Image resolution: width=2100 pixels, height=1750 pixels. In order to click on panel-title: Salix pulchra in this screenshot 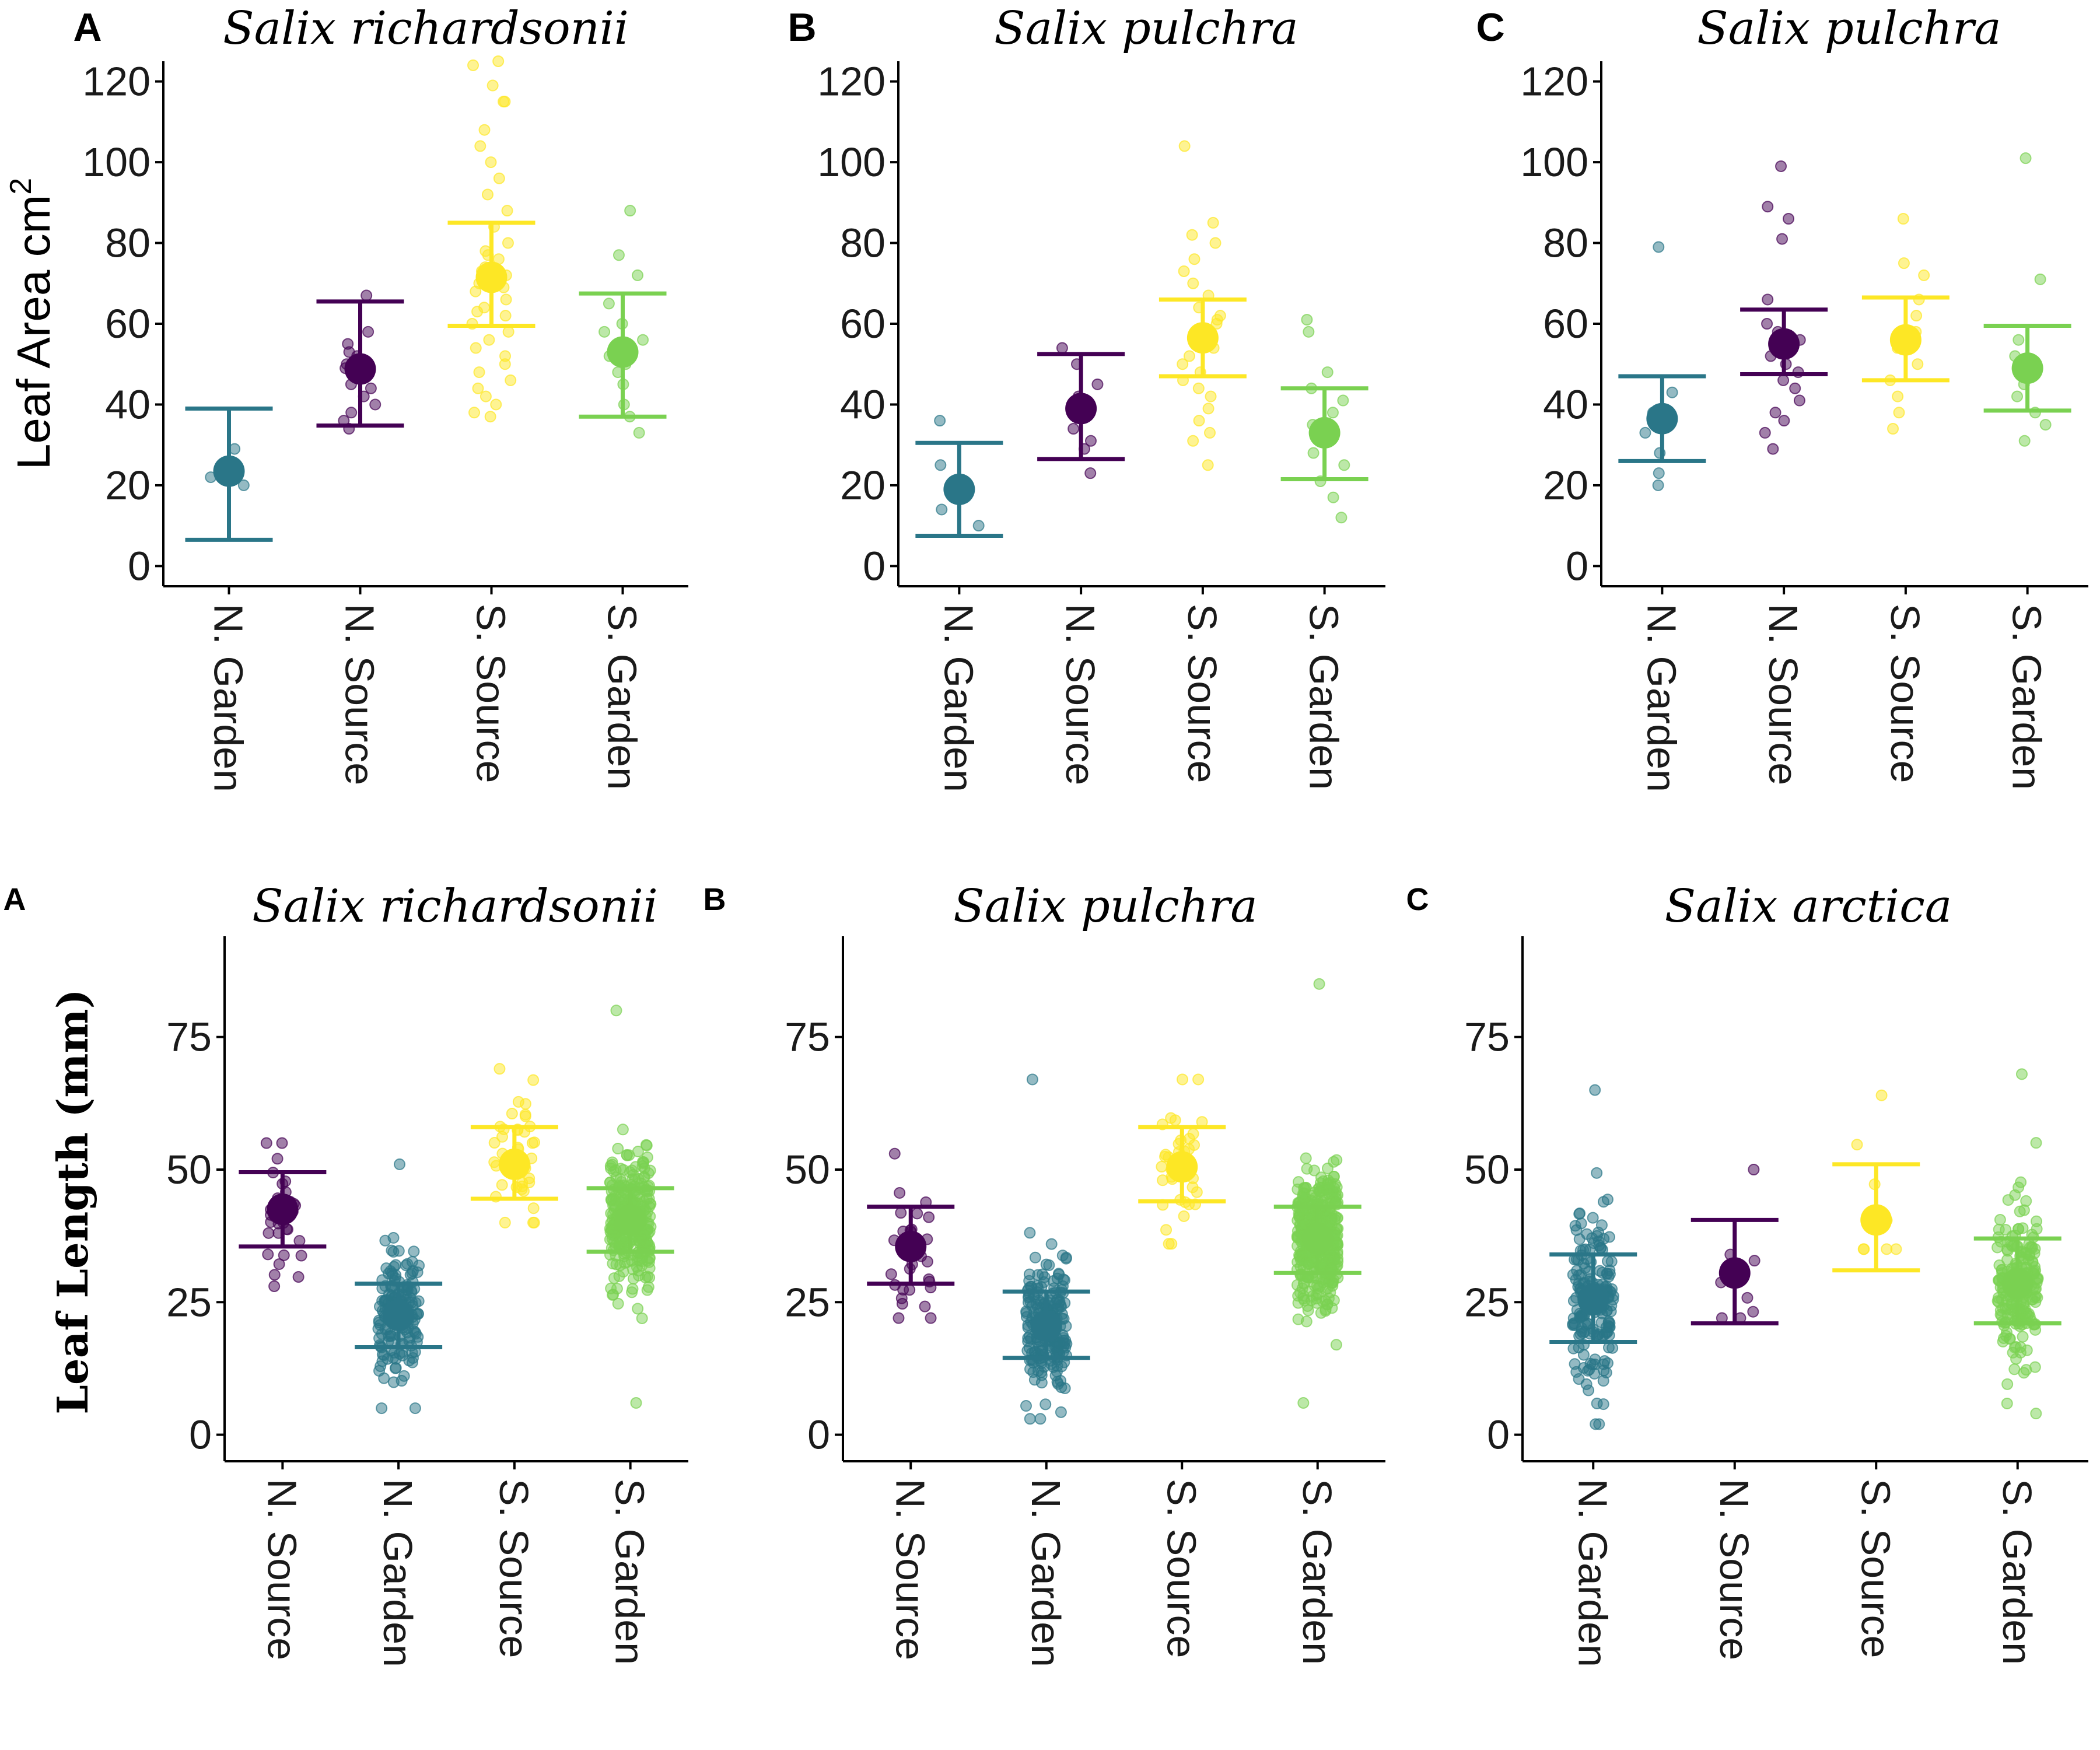, I will do `click(1105, 907)`.